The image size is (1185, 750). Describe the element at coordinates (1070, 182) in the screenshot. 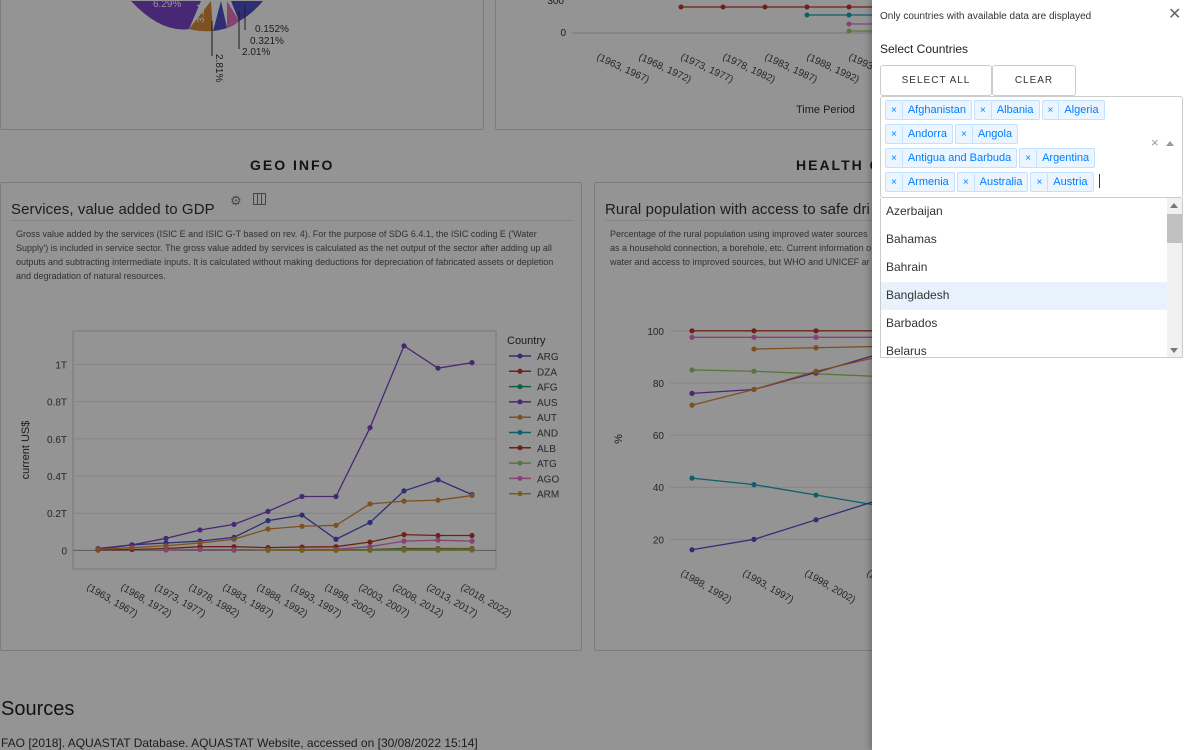

I see `tag-label: Austria` at that location.